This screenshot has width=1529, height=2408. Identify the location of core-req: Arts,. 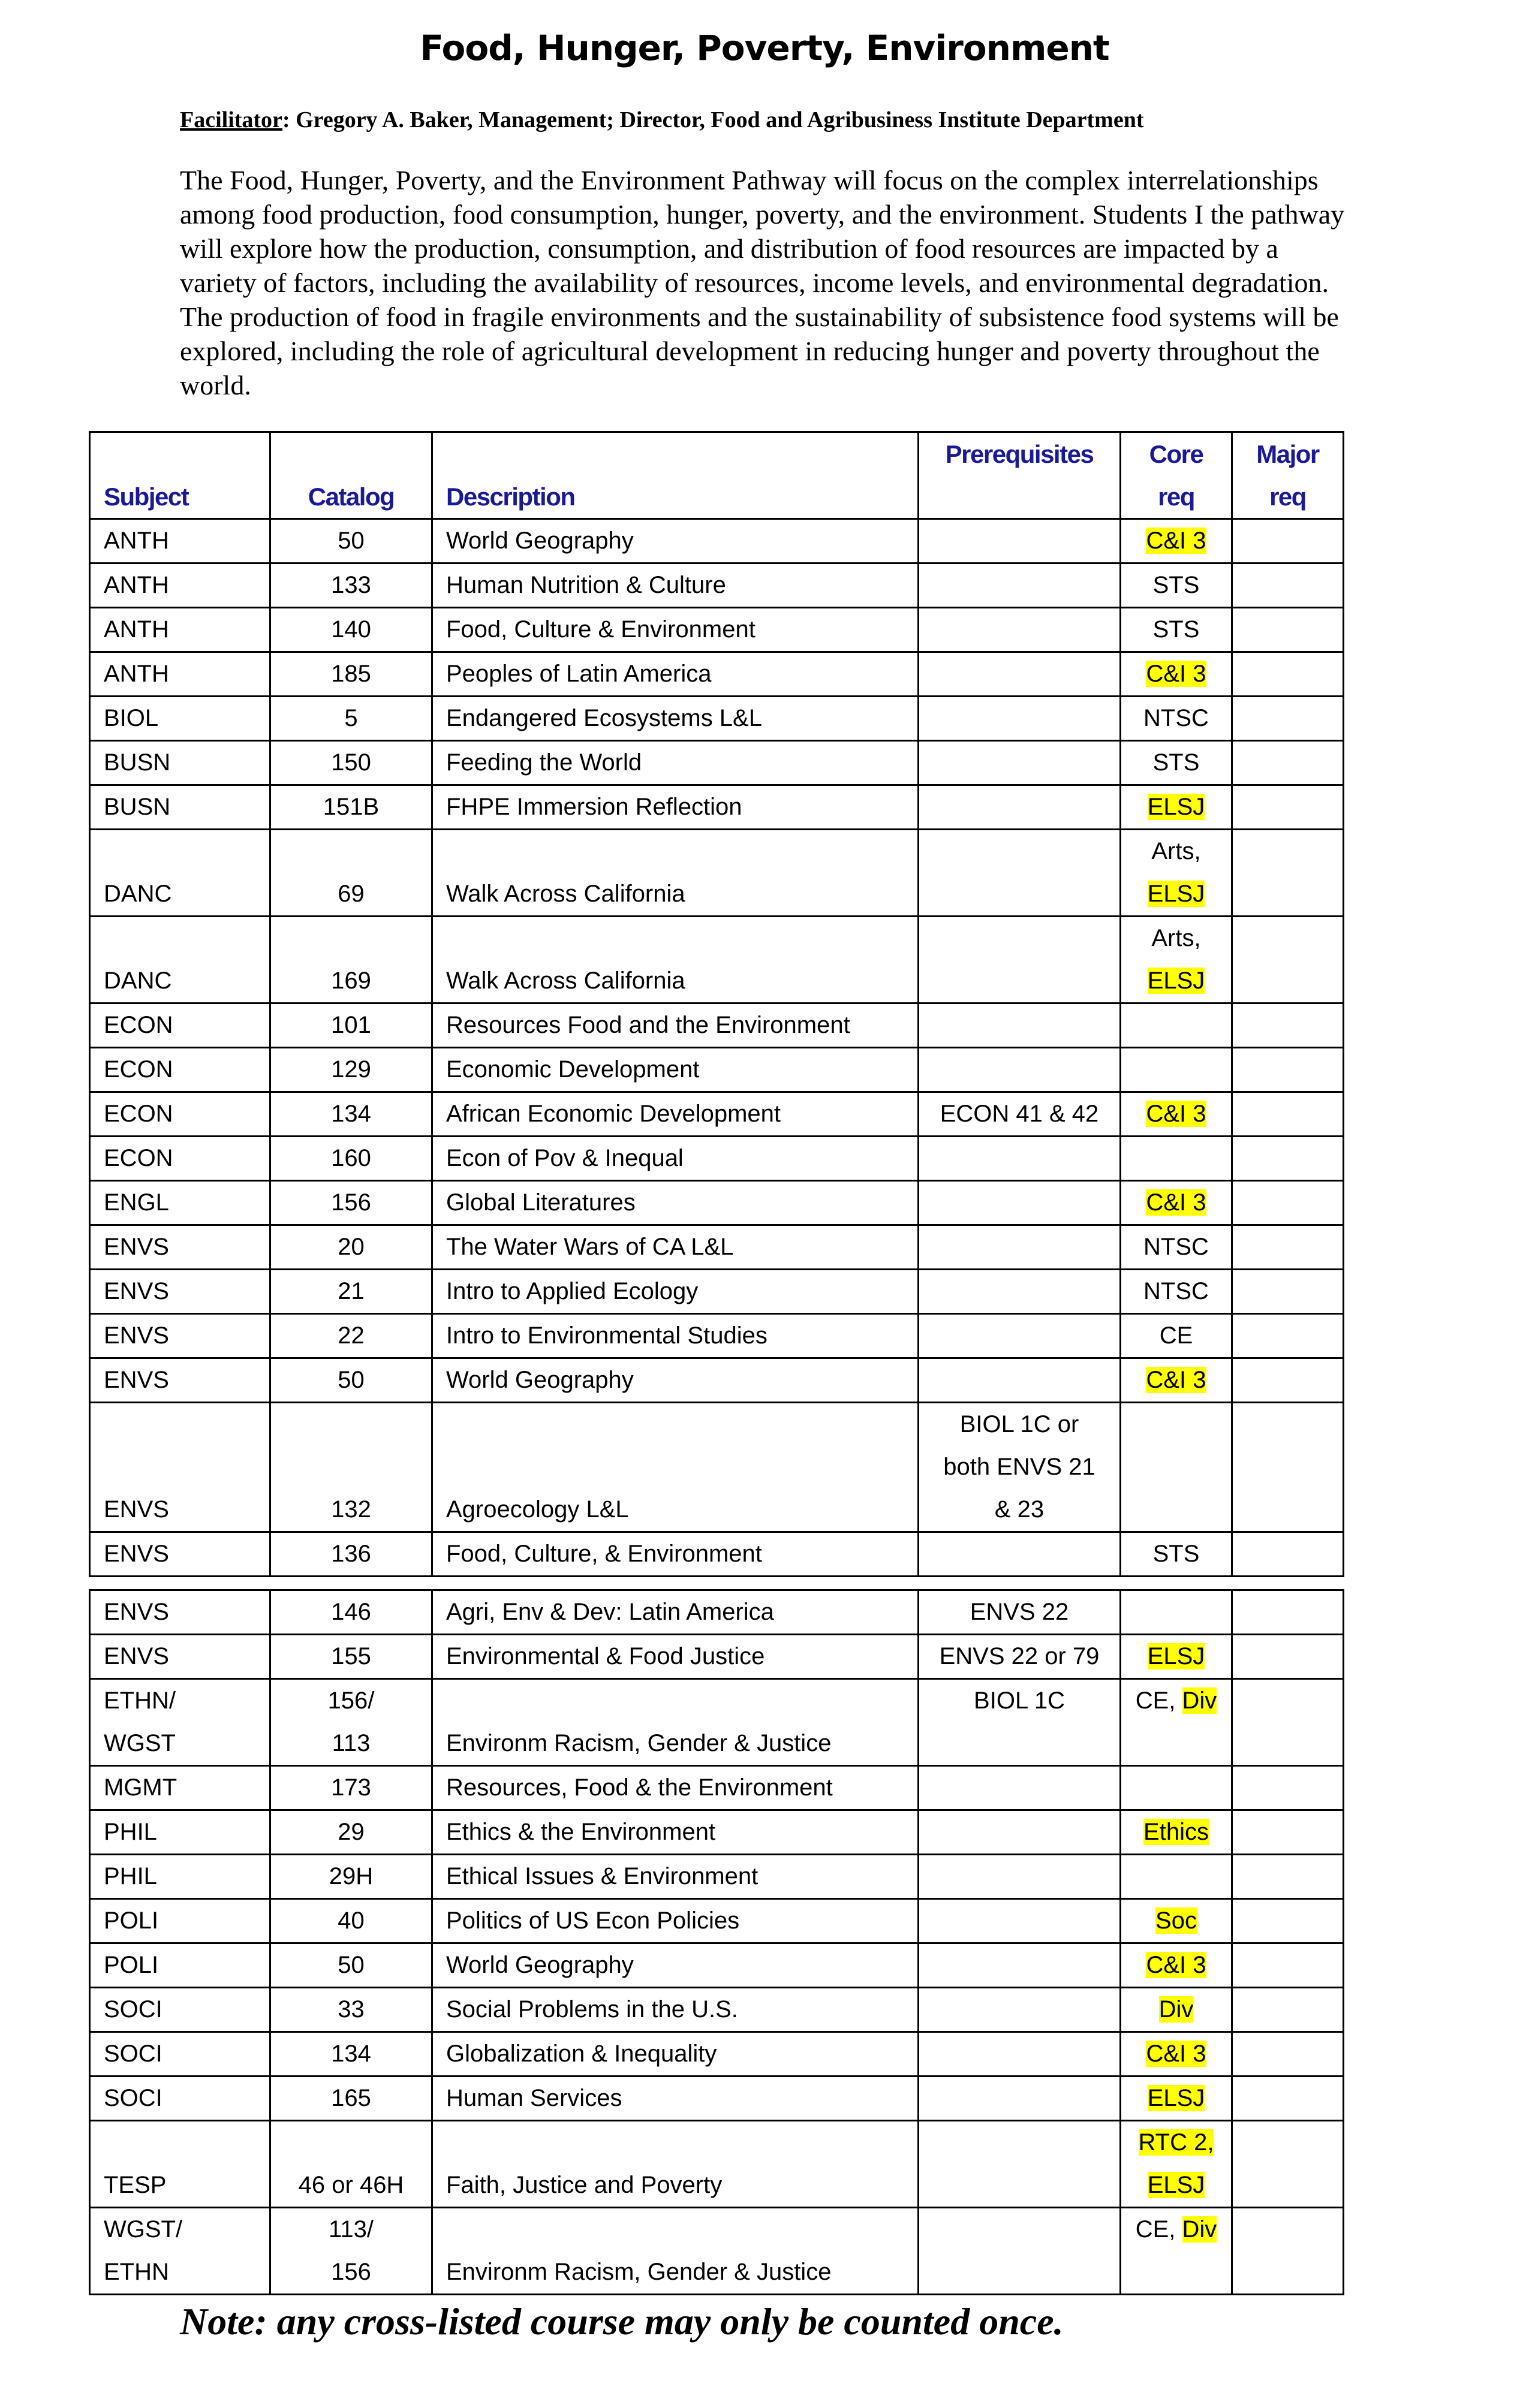
(1176, 938).